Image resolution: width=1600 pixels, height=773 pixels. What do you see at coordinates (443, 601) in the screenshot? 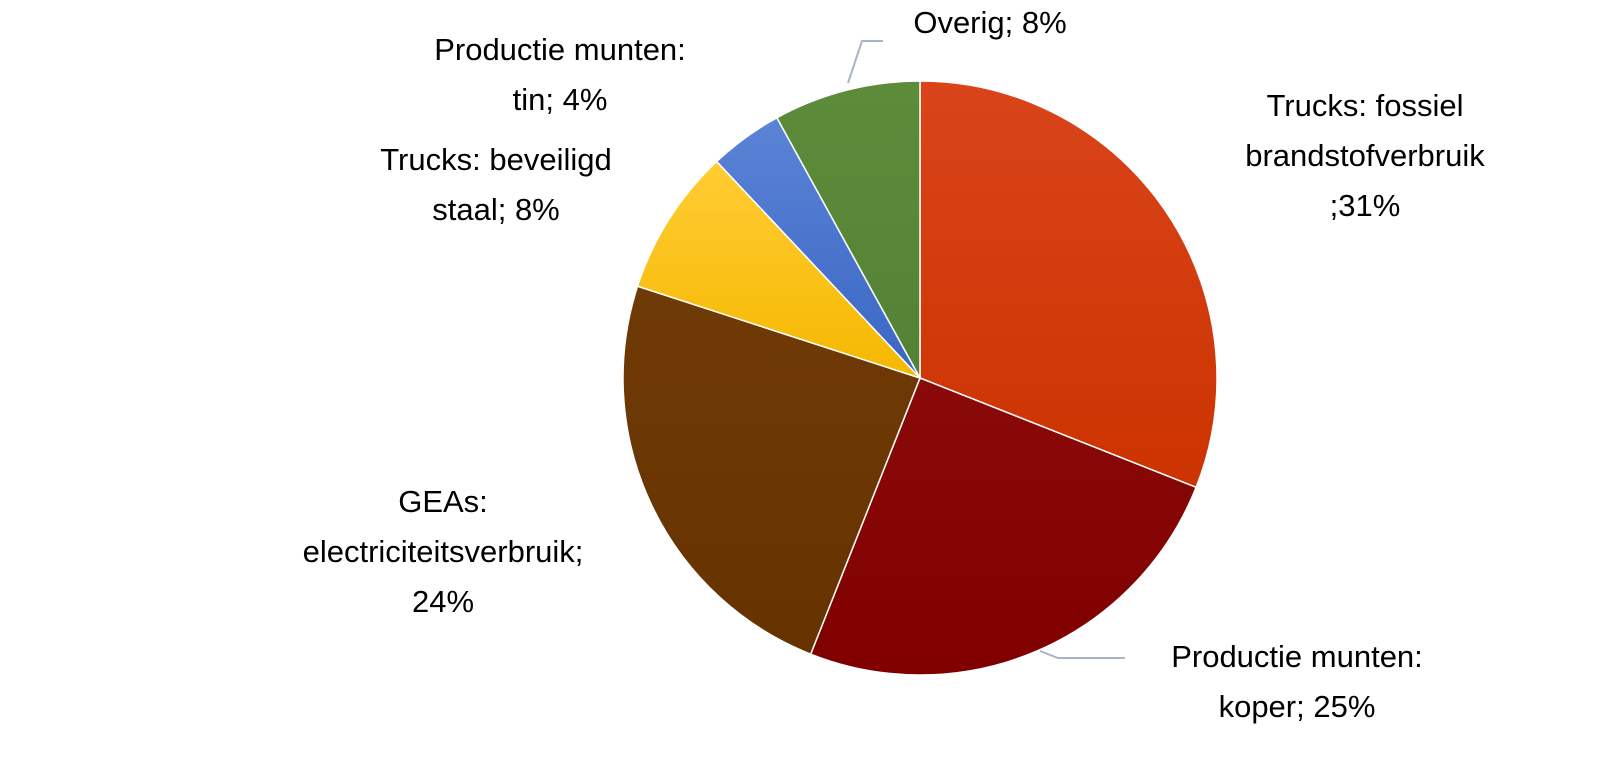
I see `slice-label-line: 24%` at bounding box center [443, 601].